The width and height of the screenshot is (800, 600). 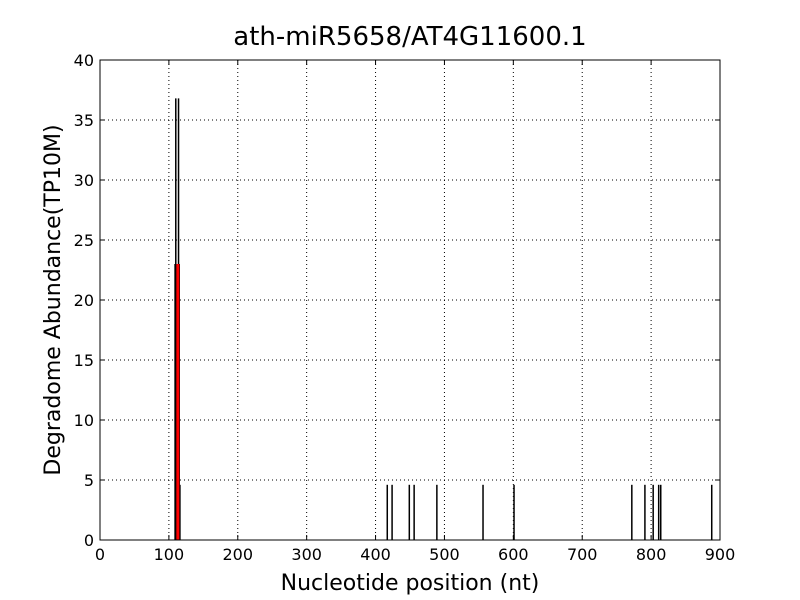 What do you see at coordinates (53, 299) in the screenshot?
I see `y-axis-label: Degradome Abundance(TP10M)` at bounding box center [53, 299].